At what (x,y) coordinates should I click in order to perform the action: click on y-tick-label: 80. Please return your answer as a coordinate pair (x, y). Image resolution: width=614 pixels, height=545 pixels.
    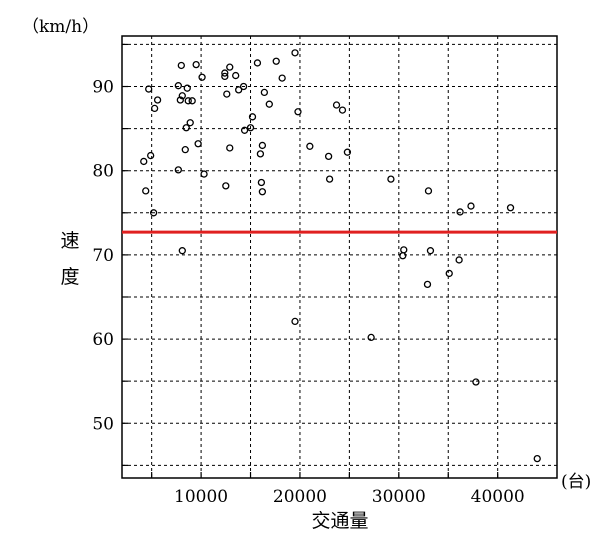
    Looking at the image, I should click on (103, 172).